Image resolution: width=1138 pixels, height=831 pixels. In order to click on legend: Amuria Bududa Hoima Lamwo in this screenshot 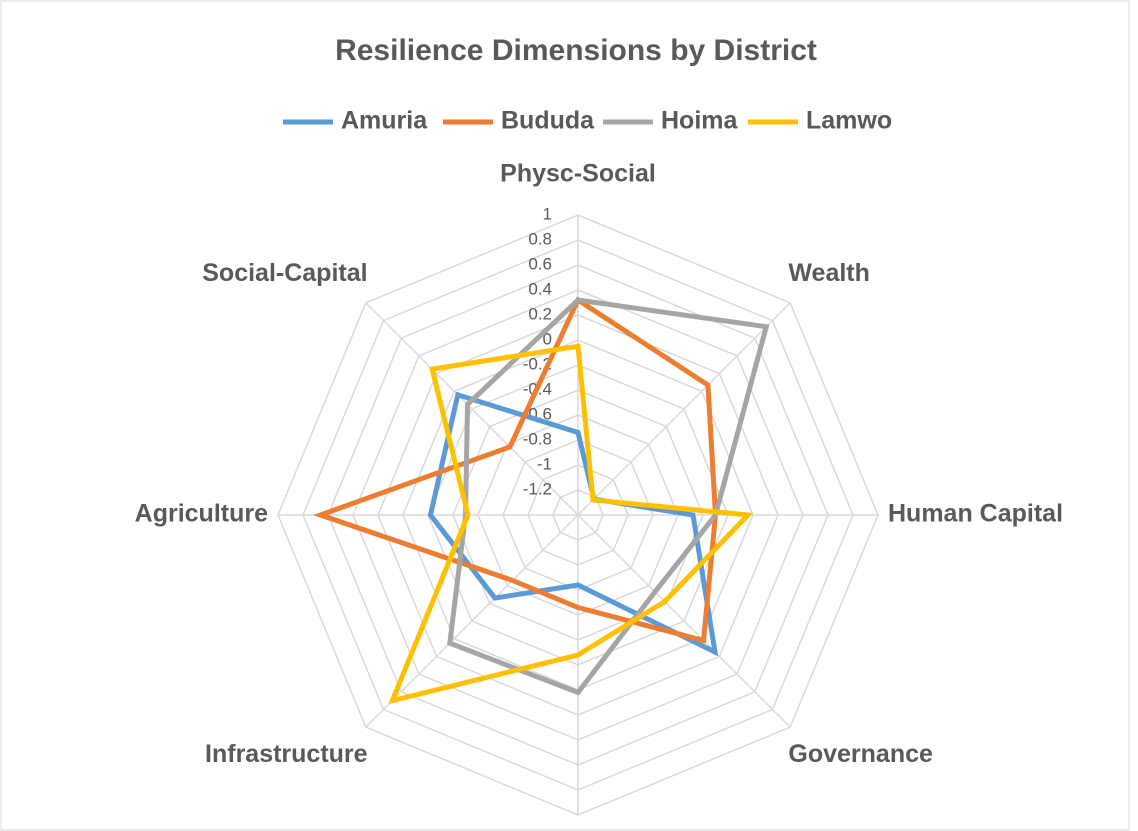, I will do `click(587, 121)`.